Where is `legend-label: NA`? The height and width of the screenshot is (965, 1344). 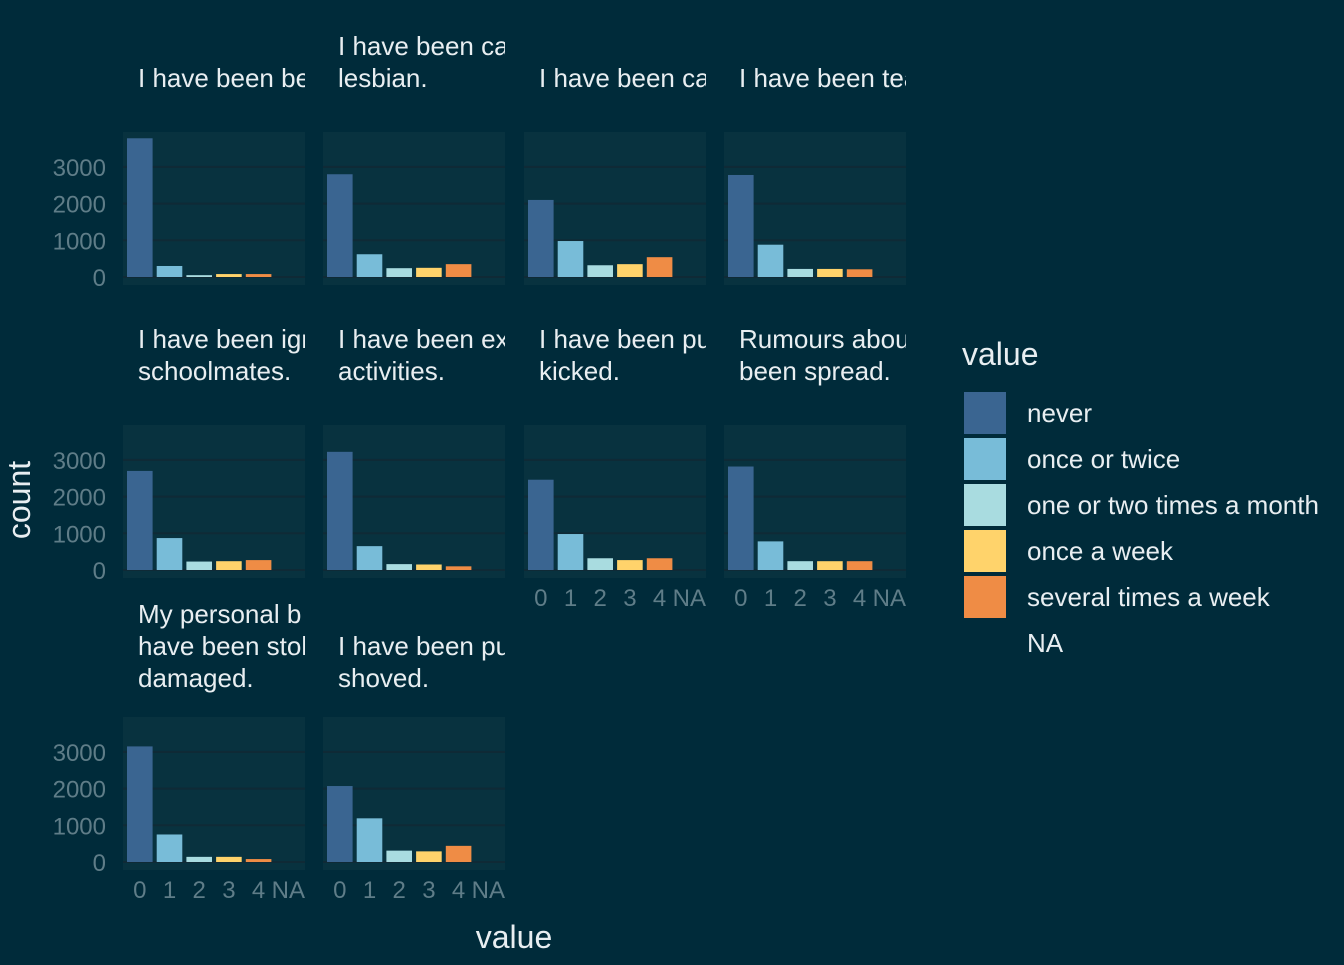
legend-label: NA is located at coordinates (1045, 643).